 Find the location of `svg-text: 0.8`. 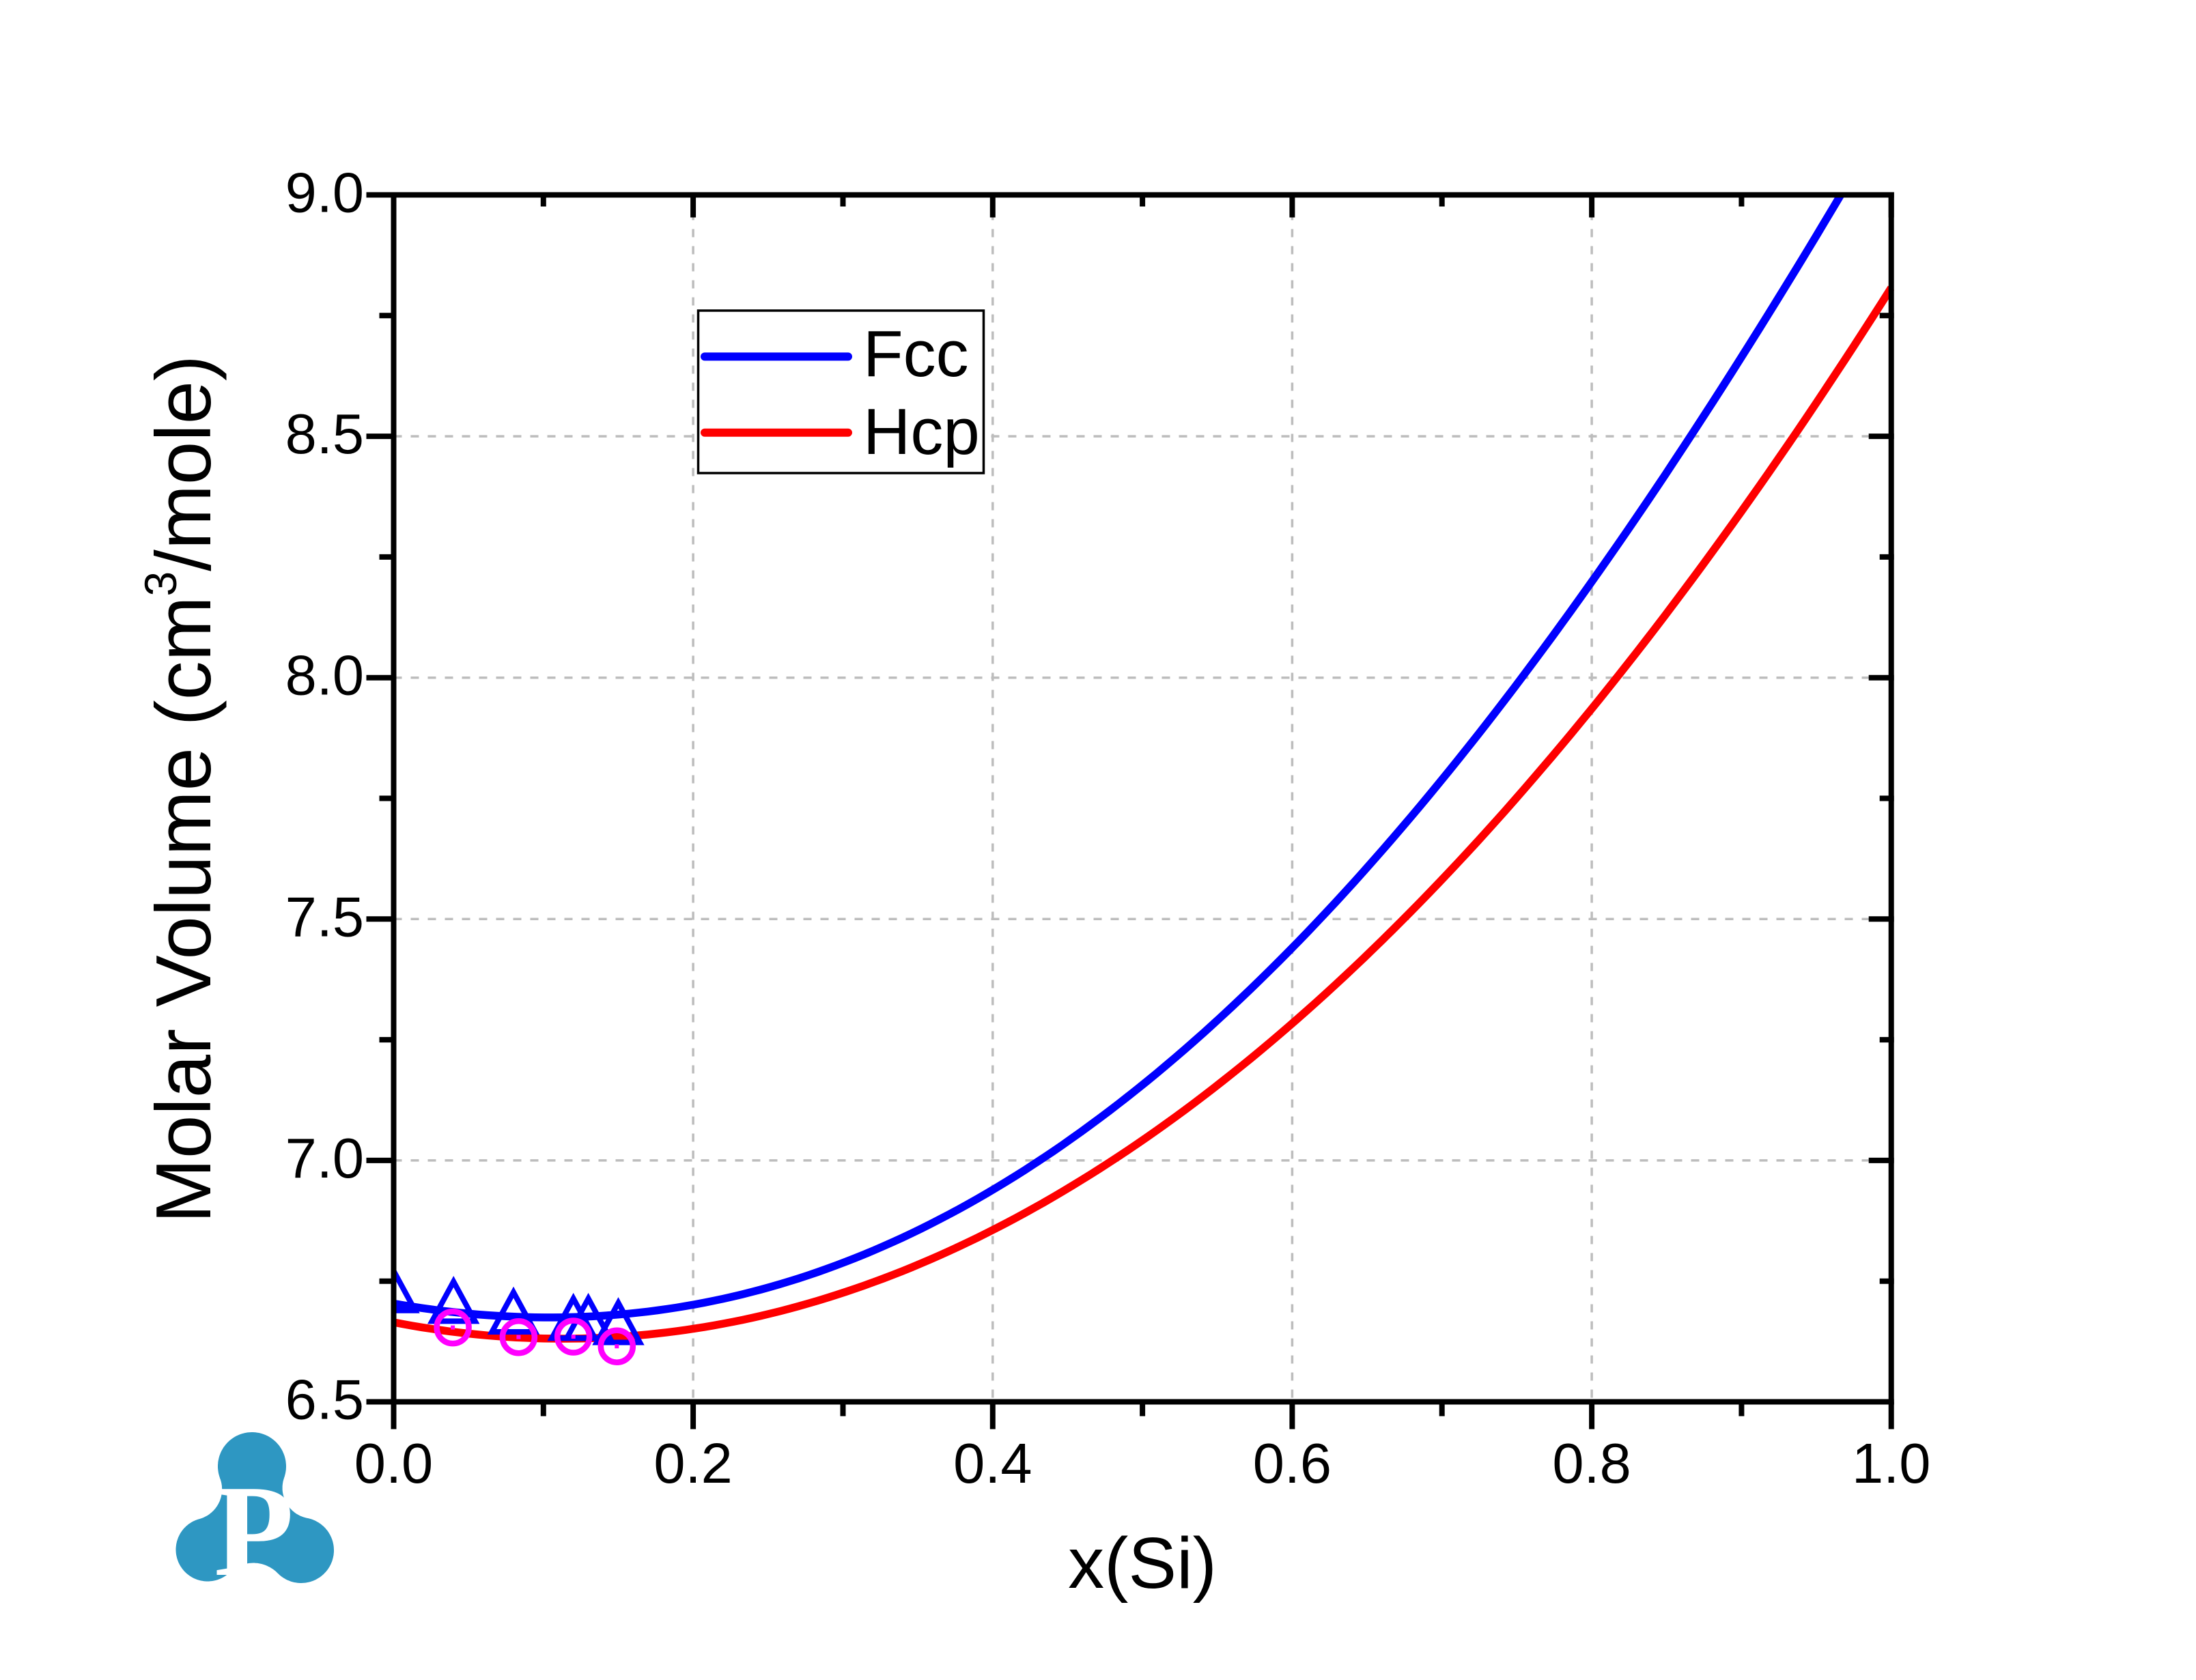

svg-text: 0.8 is located at coordinates (1592, 1463).